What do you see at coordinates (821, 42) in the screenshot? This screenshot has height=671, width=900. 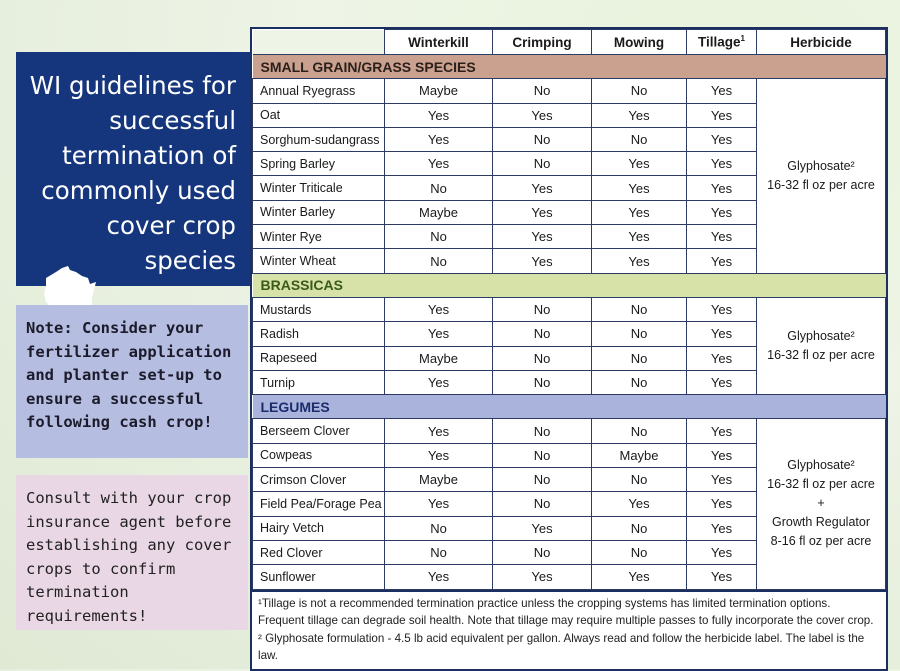 I see `column-header-label: Herbicide` at bounding box center [821, 42].